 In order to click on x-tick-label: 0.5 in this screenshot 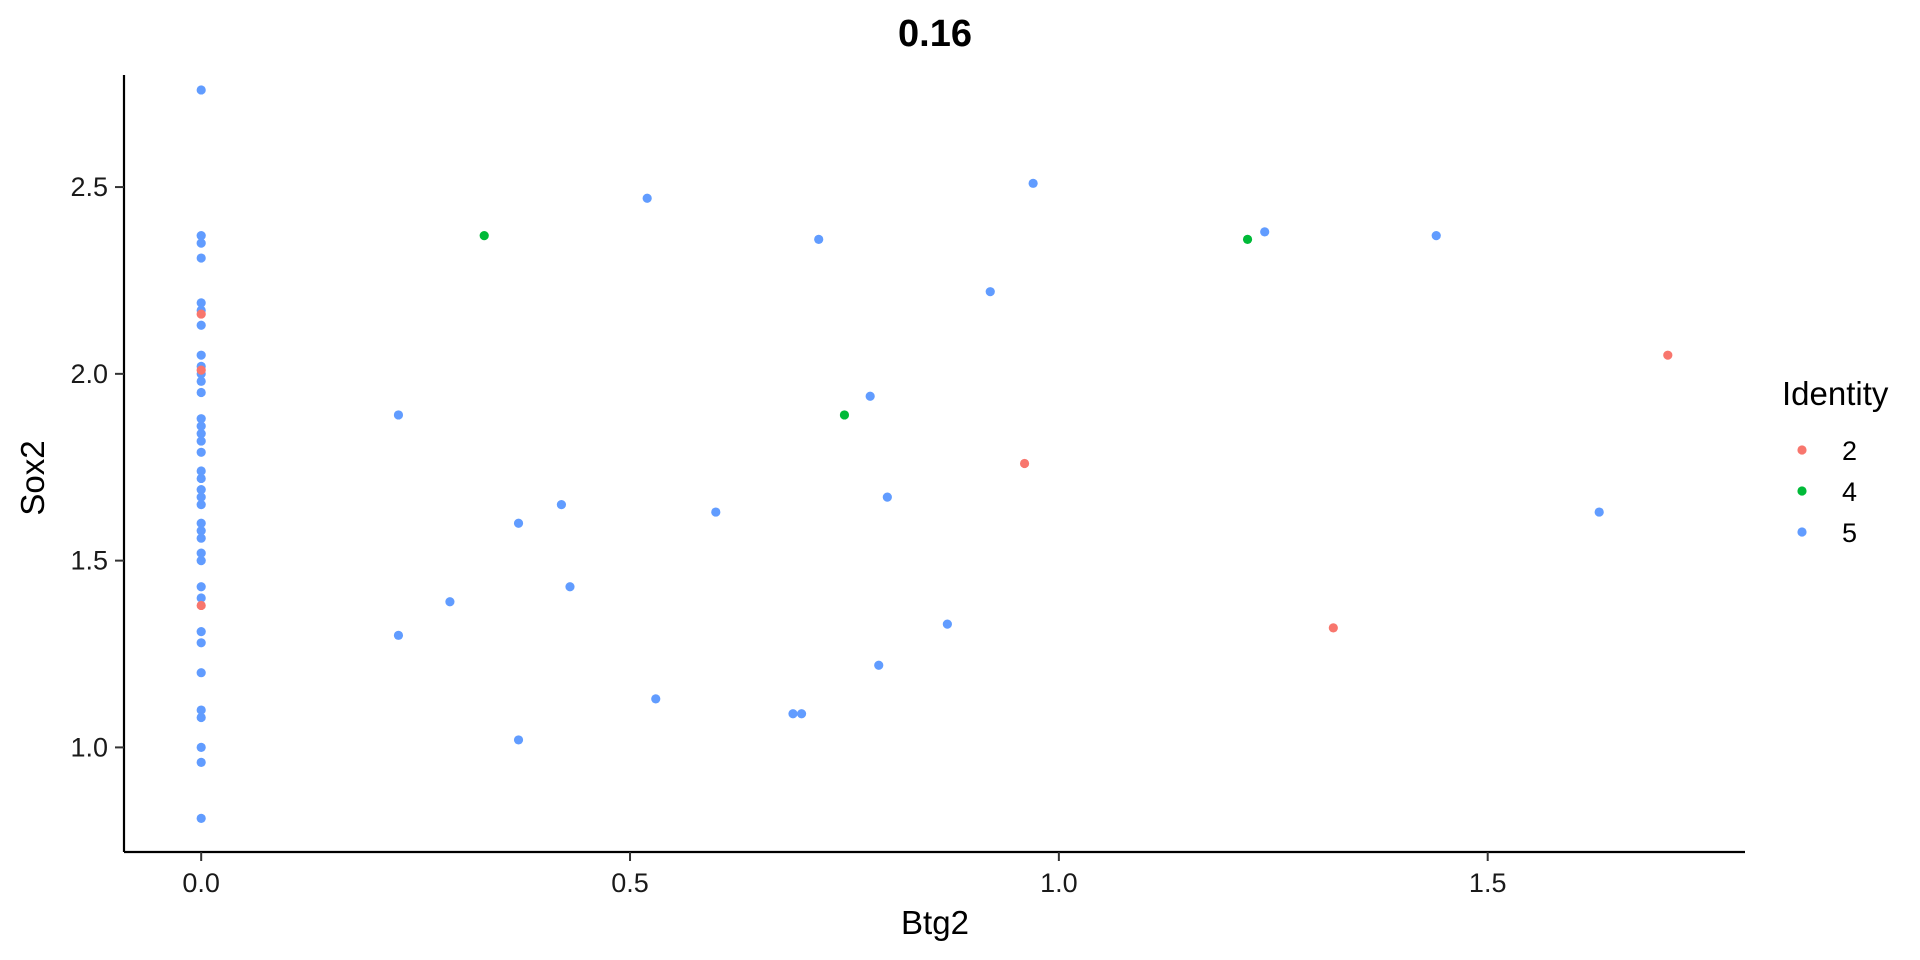, I will do `click(630, 883)`.